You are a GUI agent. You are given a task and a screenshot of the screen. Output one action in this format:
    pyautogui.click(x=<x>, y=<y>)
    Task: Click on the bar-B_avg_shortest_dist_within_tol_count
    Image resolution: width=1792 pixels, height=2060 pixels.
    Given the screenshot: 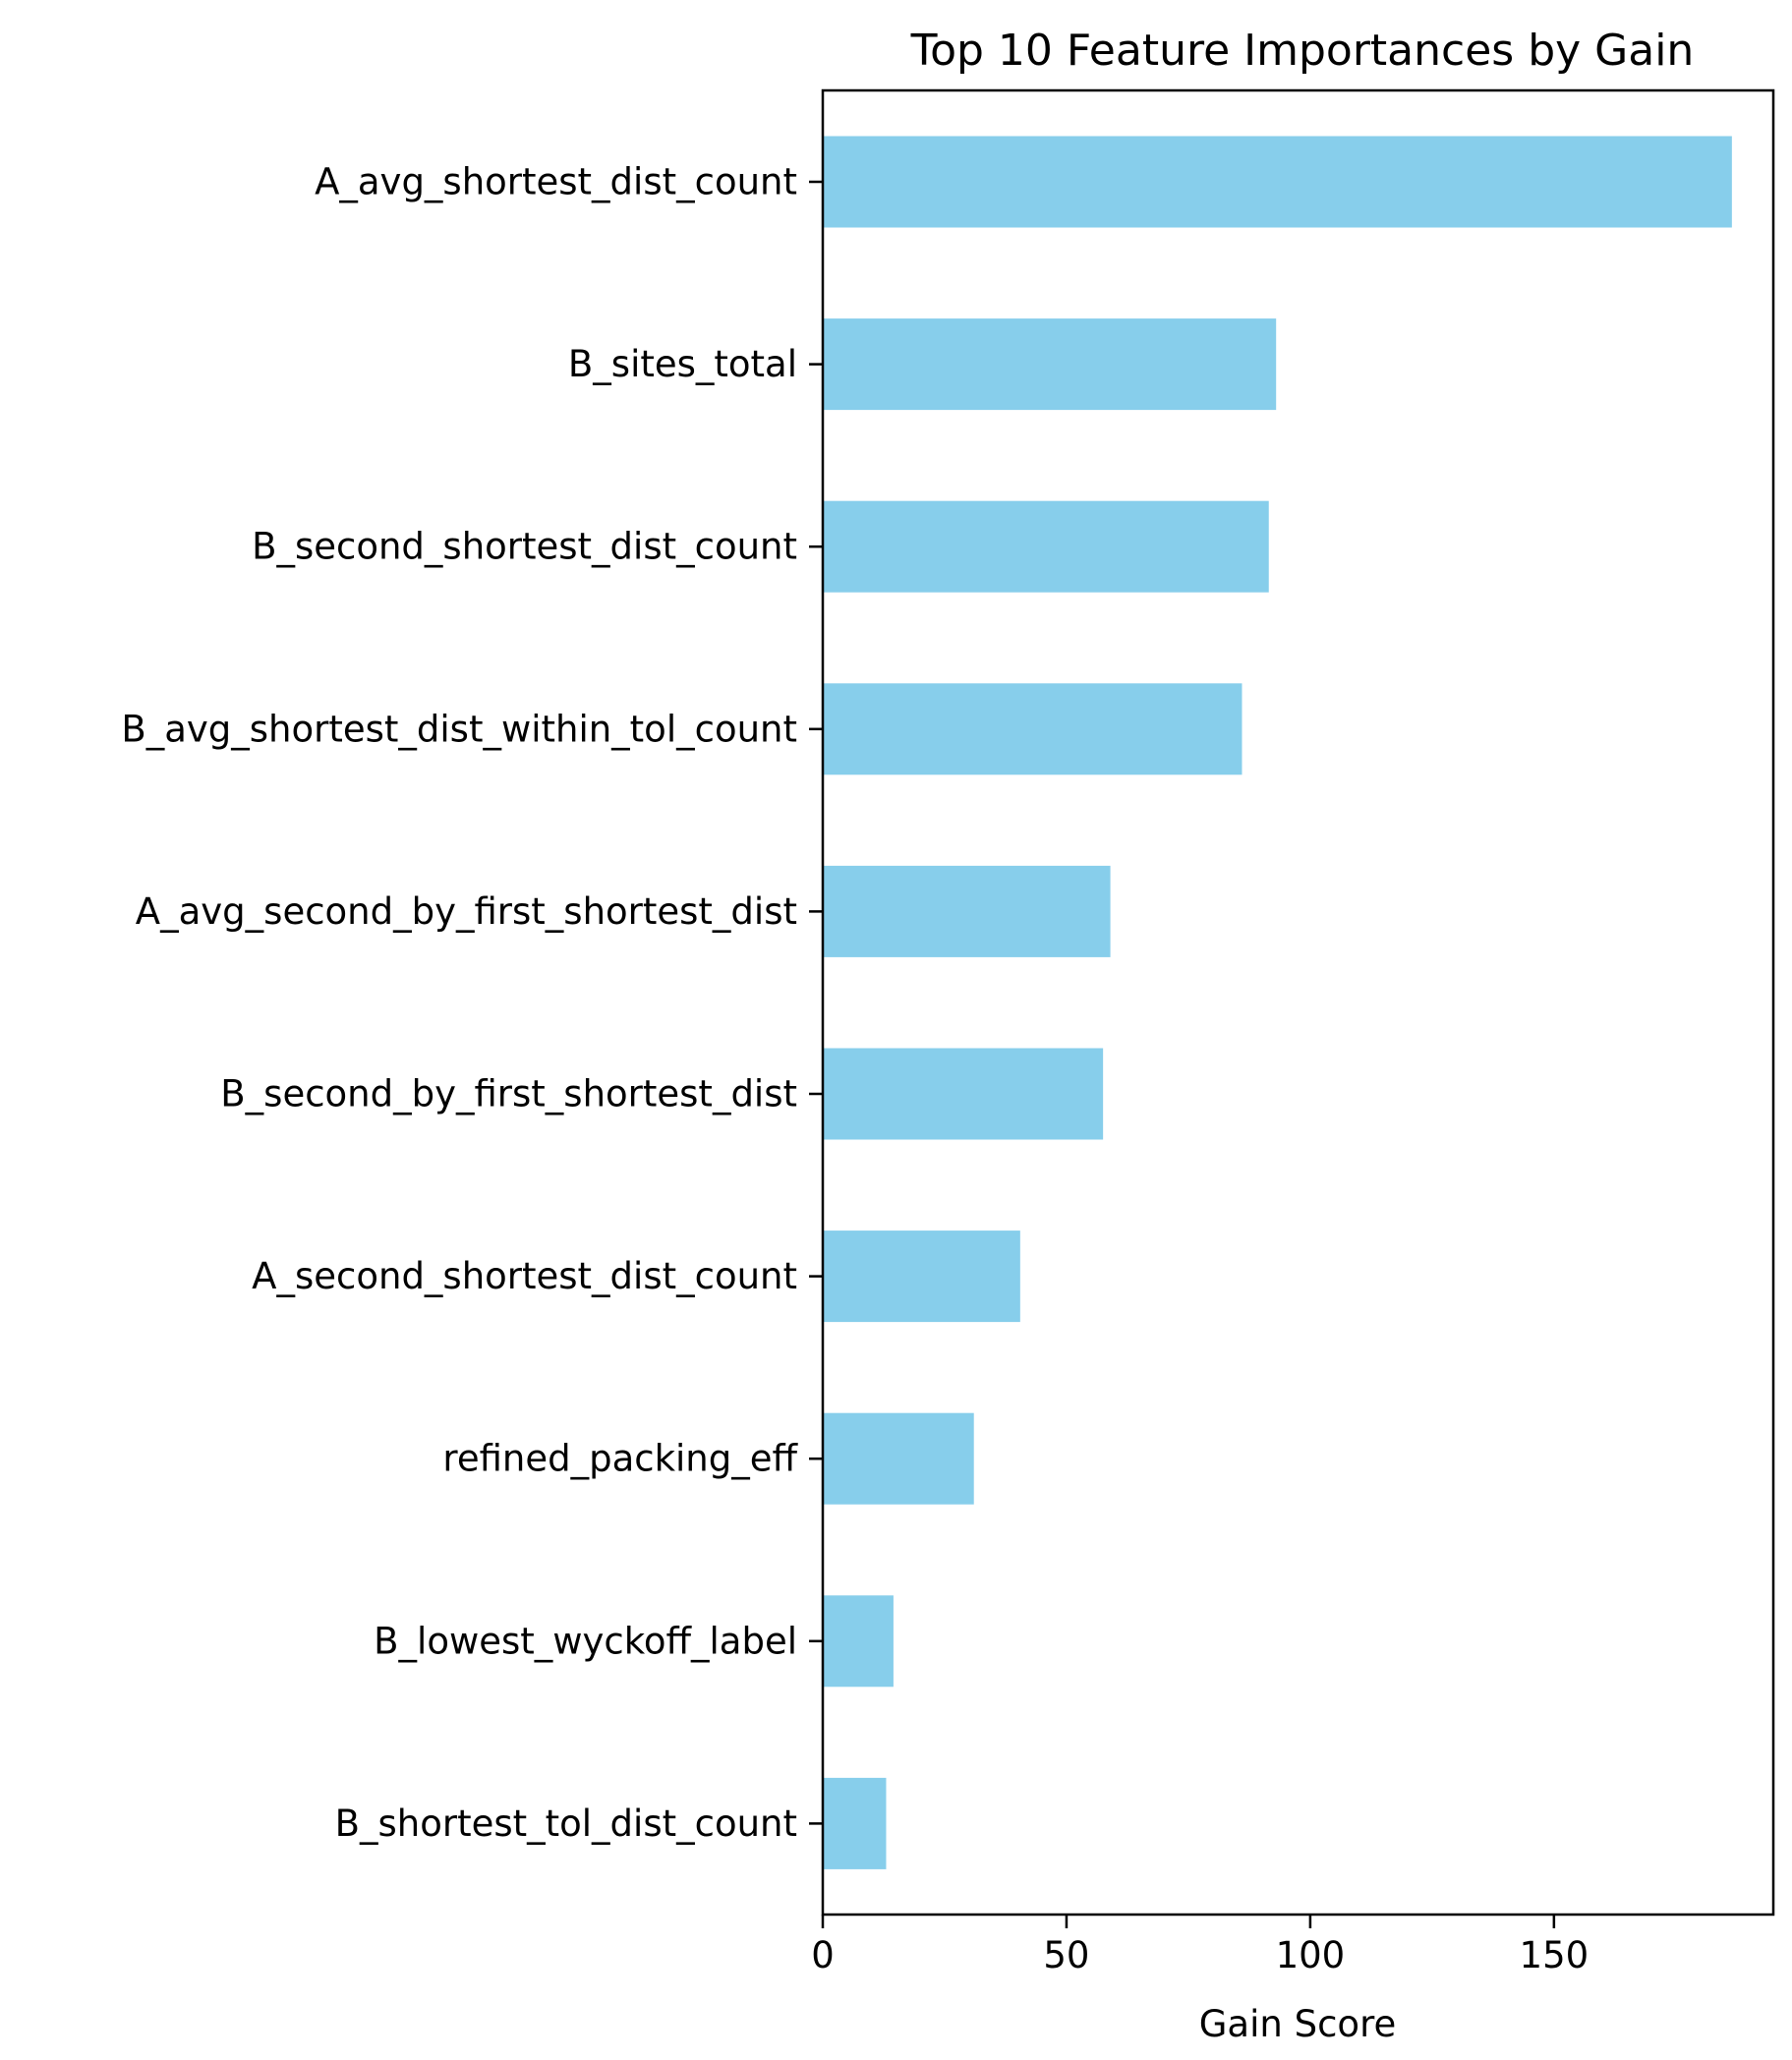 What is the action you would take?
    pyautogui.click(x=1033, y=729)
    